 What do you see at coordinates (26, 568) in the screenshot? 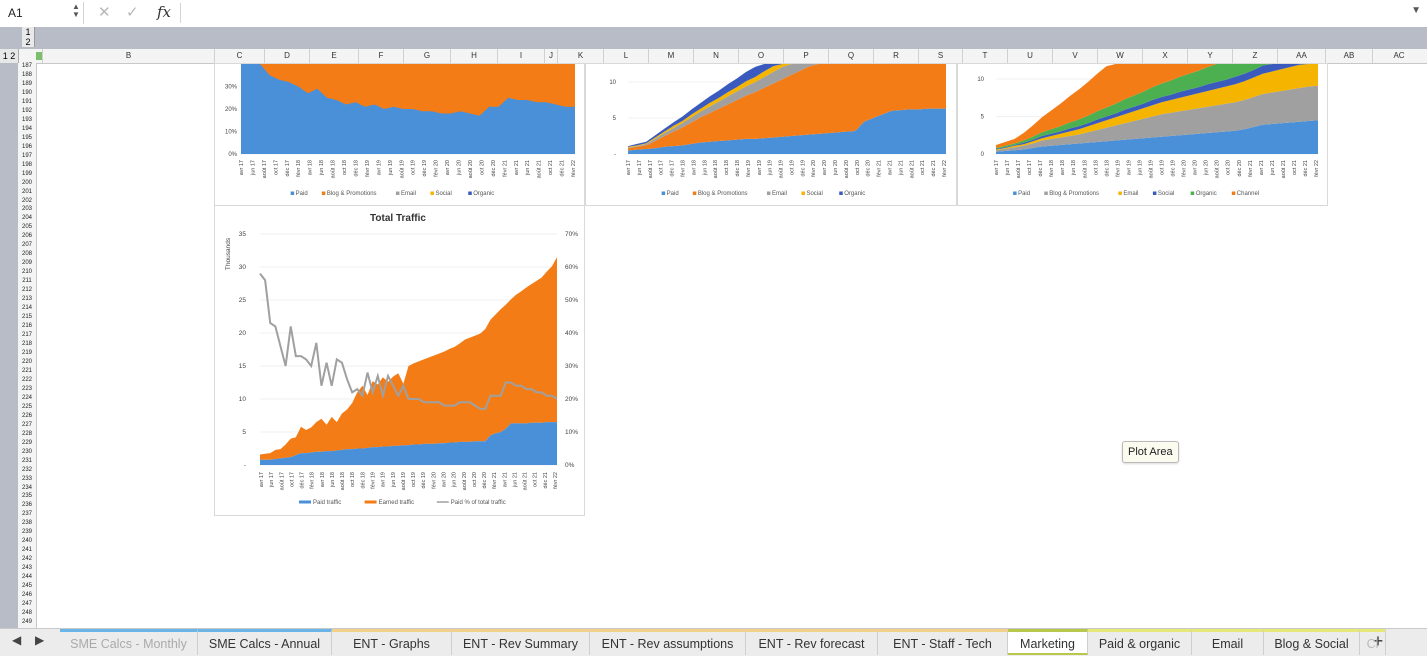
I see `row-header-243: 243` at bounding box center [26, 568].